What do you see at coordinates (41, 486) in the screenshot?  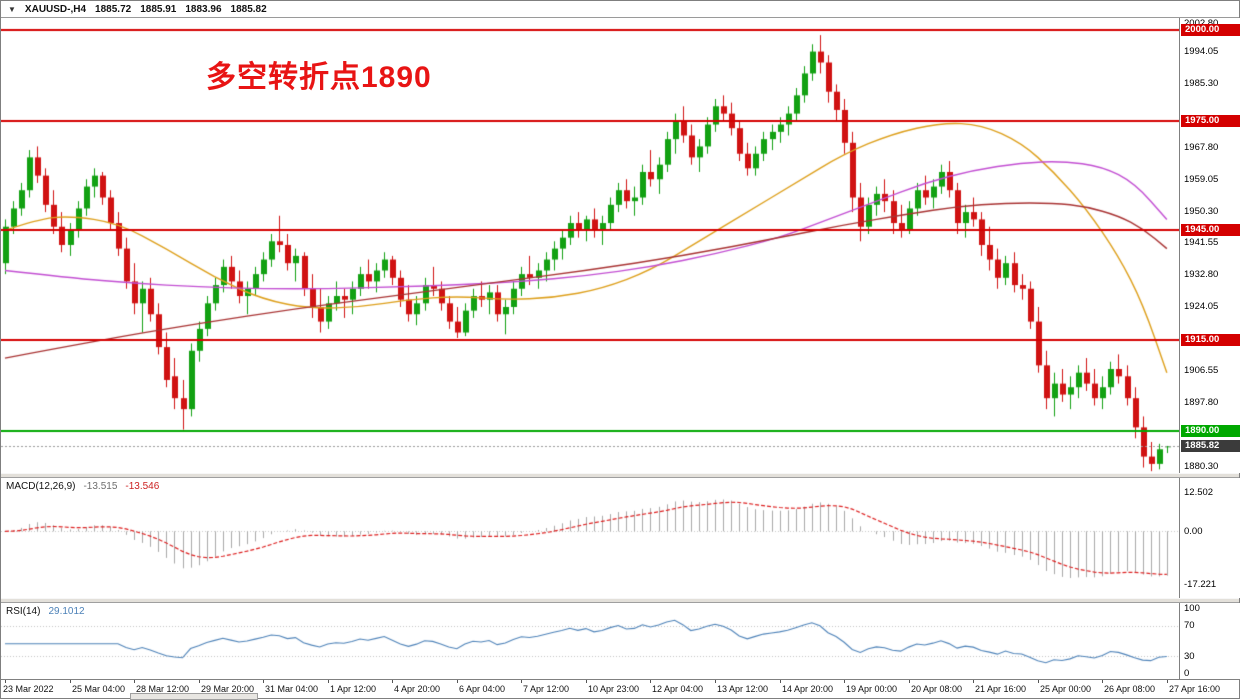 I see `macd-label: MACD(12,26,9)` at bounding box center [41, 486].